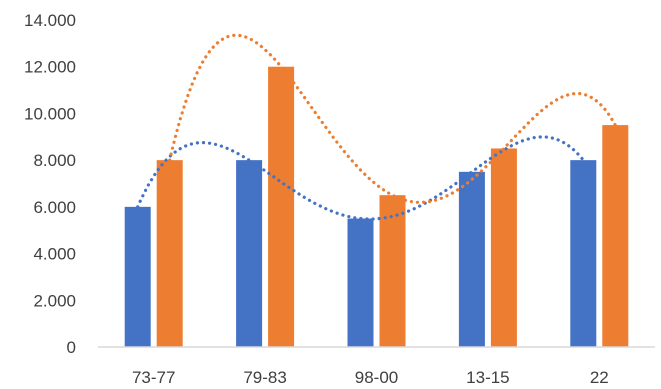 This screenshot has width=661, height=389. What do you see at coordinates (54, 207) in the screenshot?
I see `y-tick-label: 6.000` at bounding box center [54, 207].